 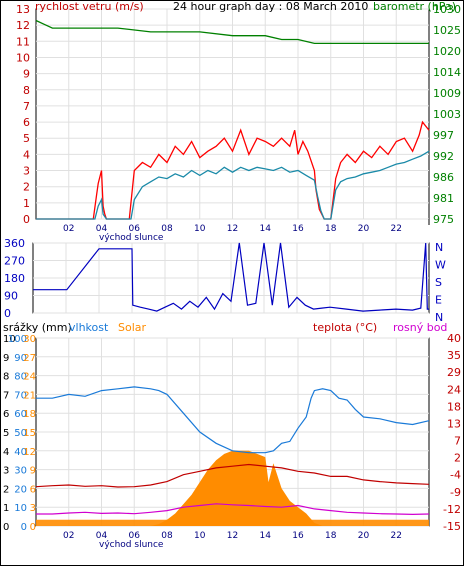 What do you see at coordinates (457, 441) in the screenshot?
I see `temperature-tick: 7` at bounding box center [457, 441].